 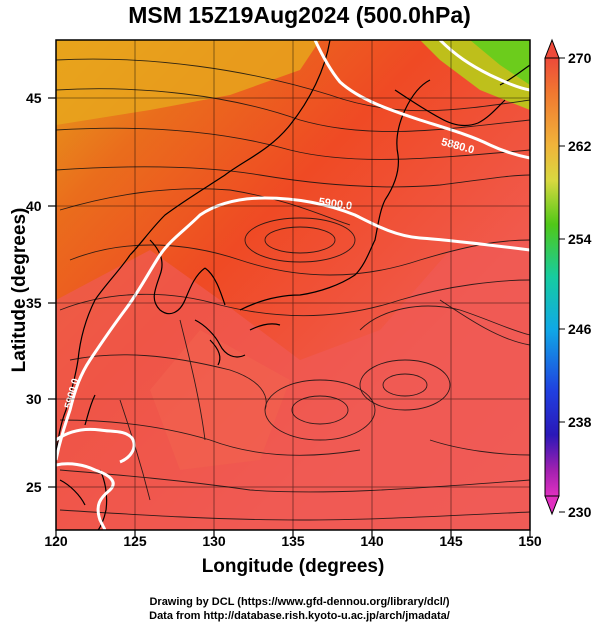 What do you see at coordinates (299, 15) in the screenshot?
I see `map-title: MSM 15Z19Aug2024 (500.0hPa)` at bounding box center [299, 15].